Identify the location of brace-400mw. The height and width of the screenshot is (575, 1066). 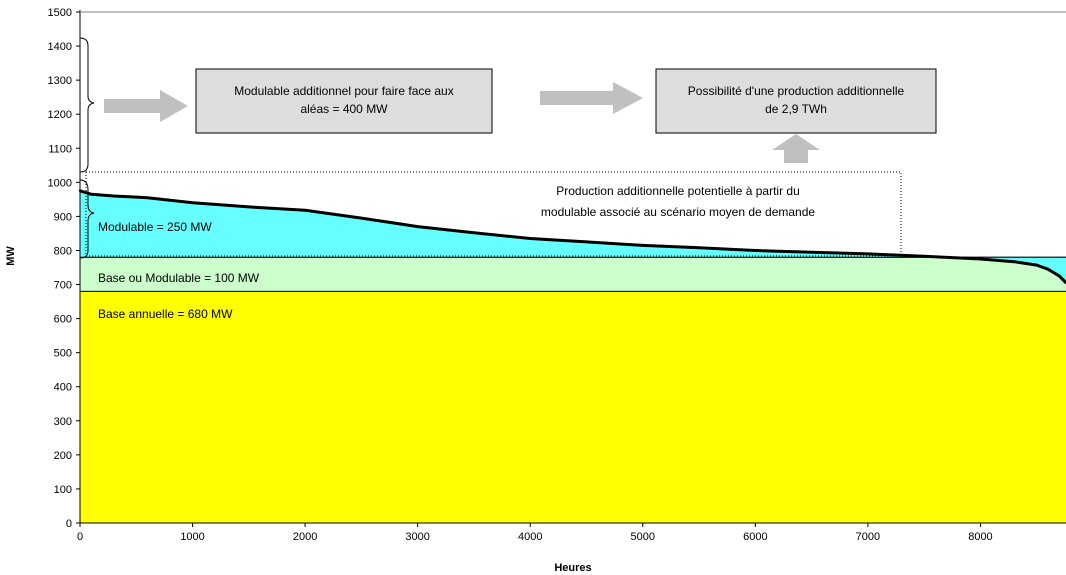
(87, 105).